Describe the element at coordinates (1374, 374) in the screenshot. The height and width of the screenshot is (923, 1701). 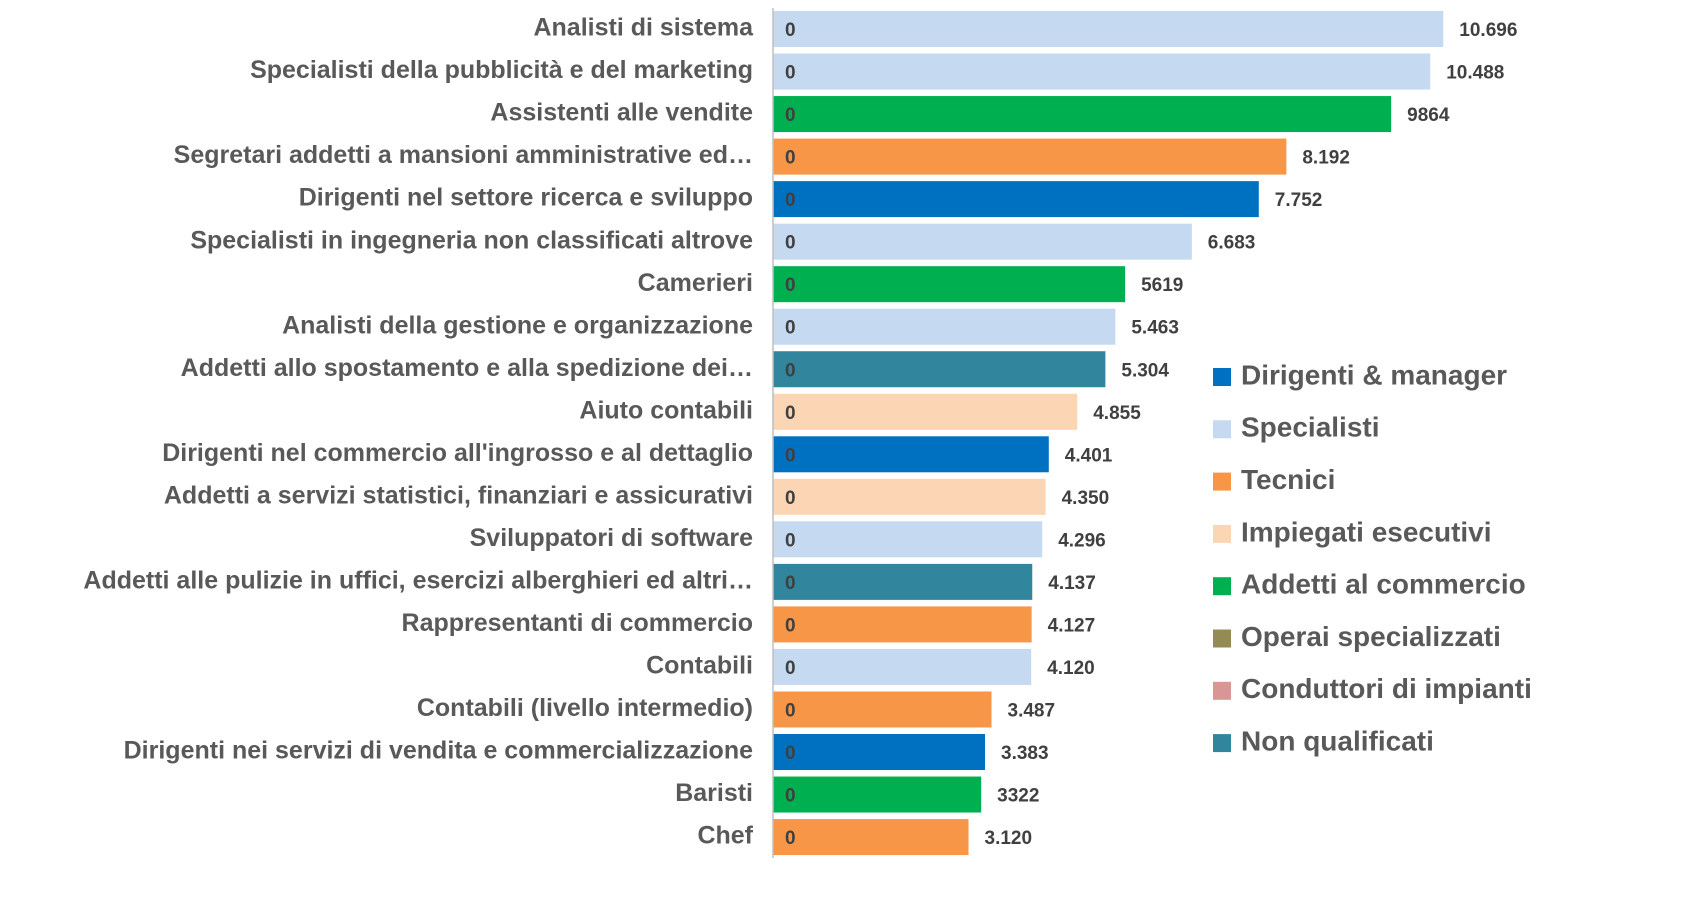
I see `legend-label: Dirigenti & manager` at that location.